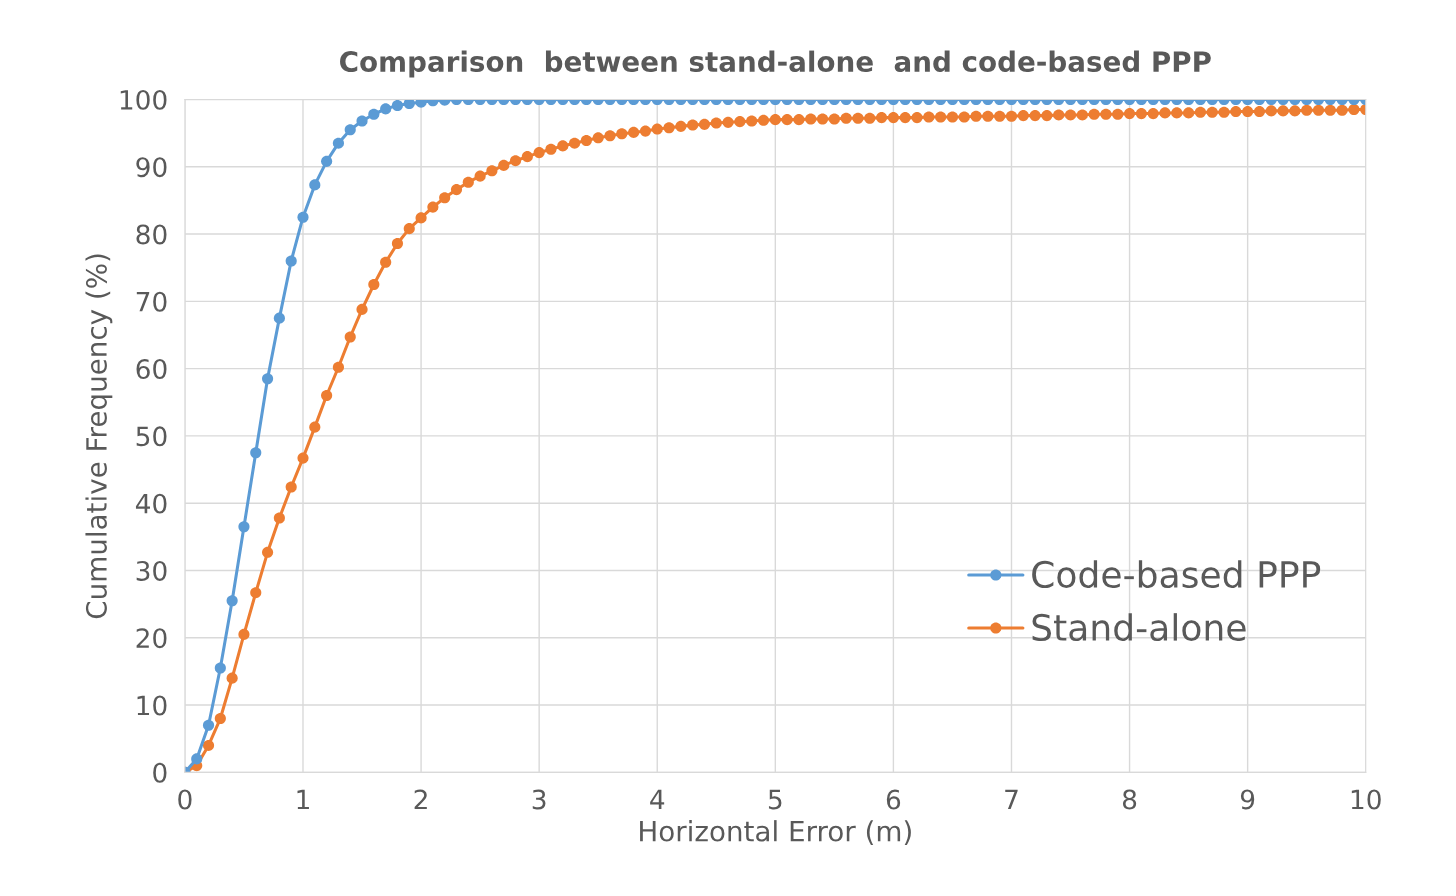  What do you see at coordinates (151, 503) in the screenshot?
I see `y-tick-label: 40` at bounding box center [151, 503].